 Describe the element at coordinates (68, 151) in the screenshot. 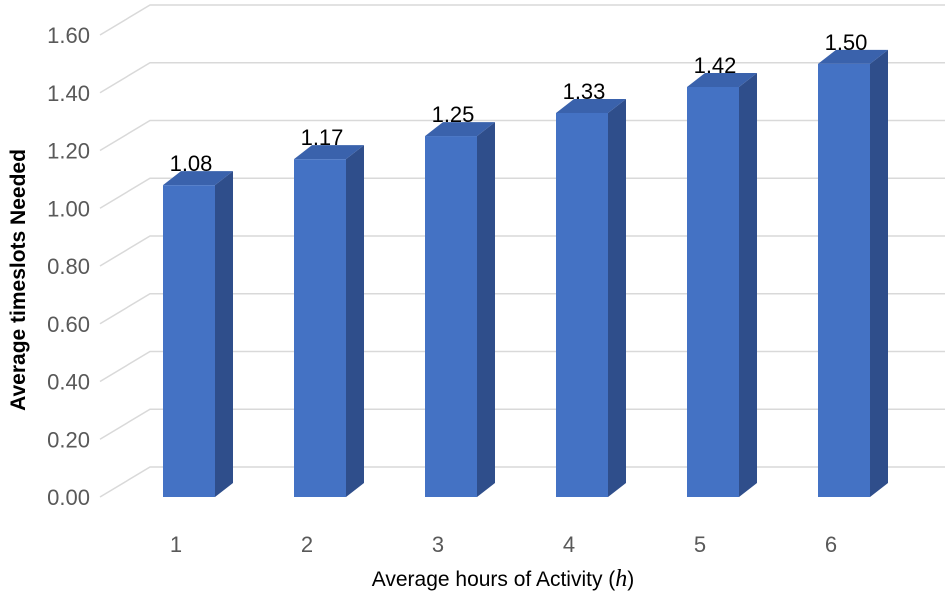

I see `y-tick-label: 1.20` at that location.